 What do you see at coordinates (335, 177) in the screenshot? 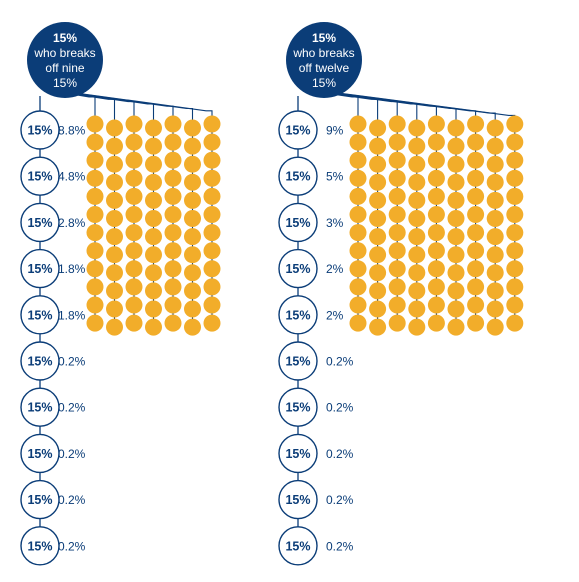
I see `row-percent-label: 5%` at bounding box center [335, 177].